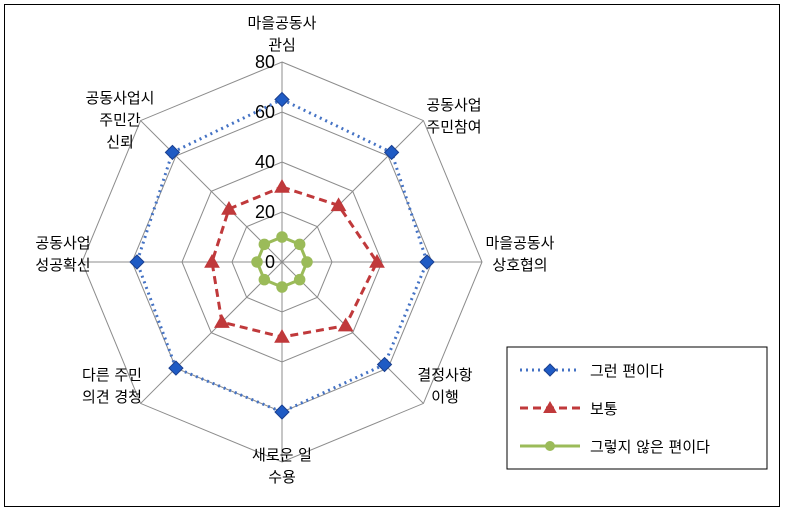 The image size is (785, 512). I want to click on axis-label: 마을공동사 상호협의, so click(519, 254).